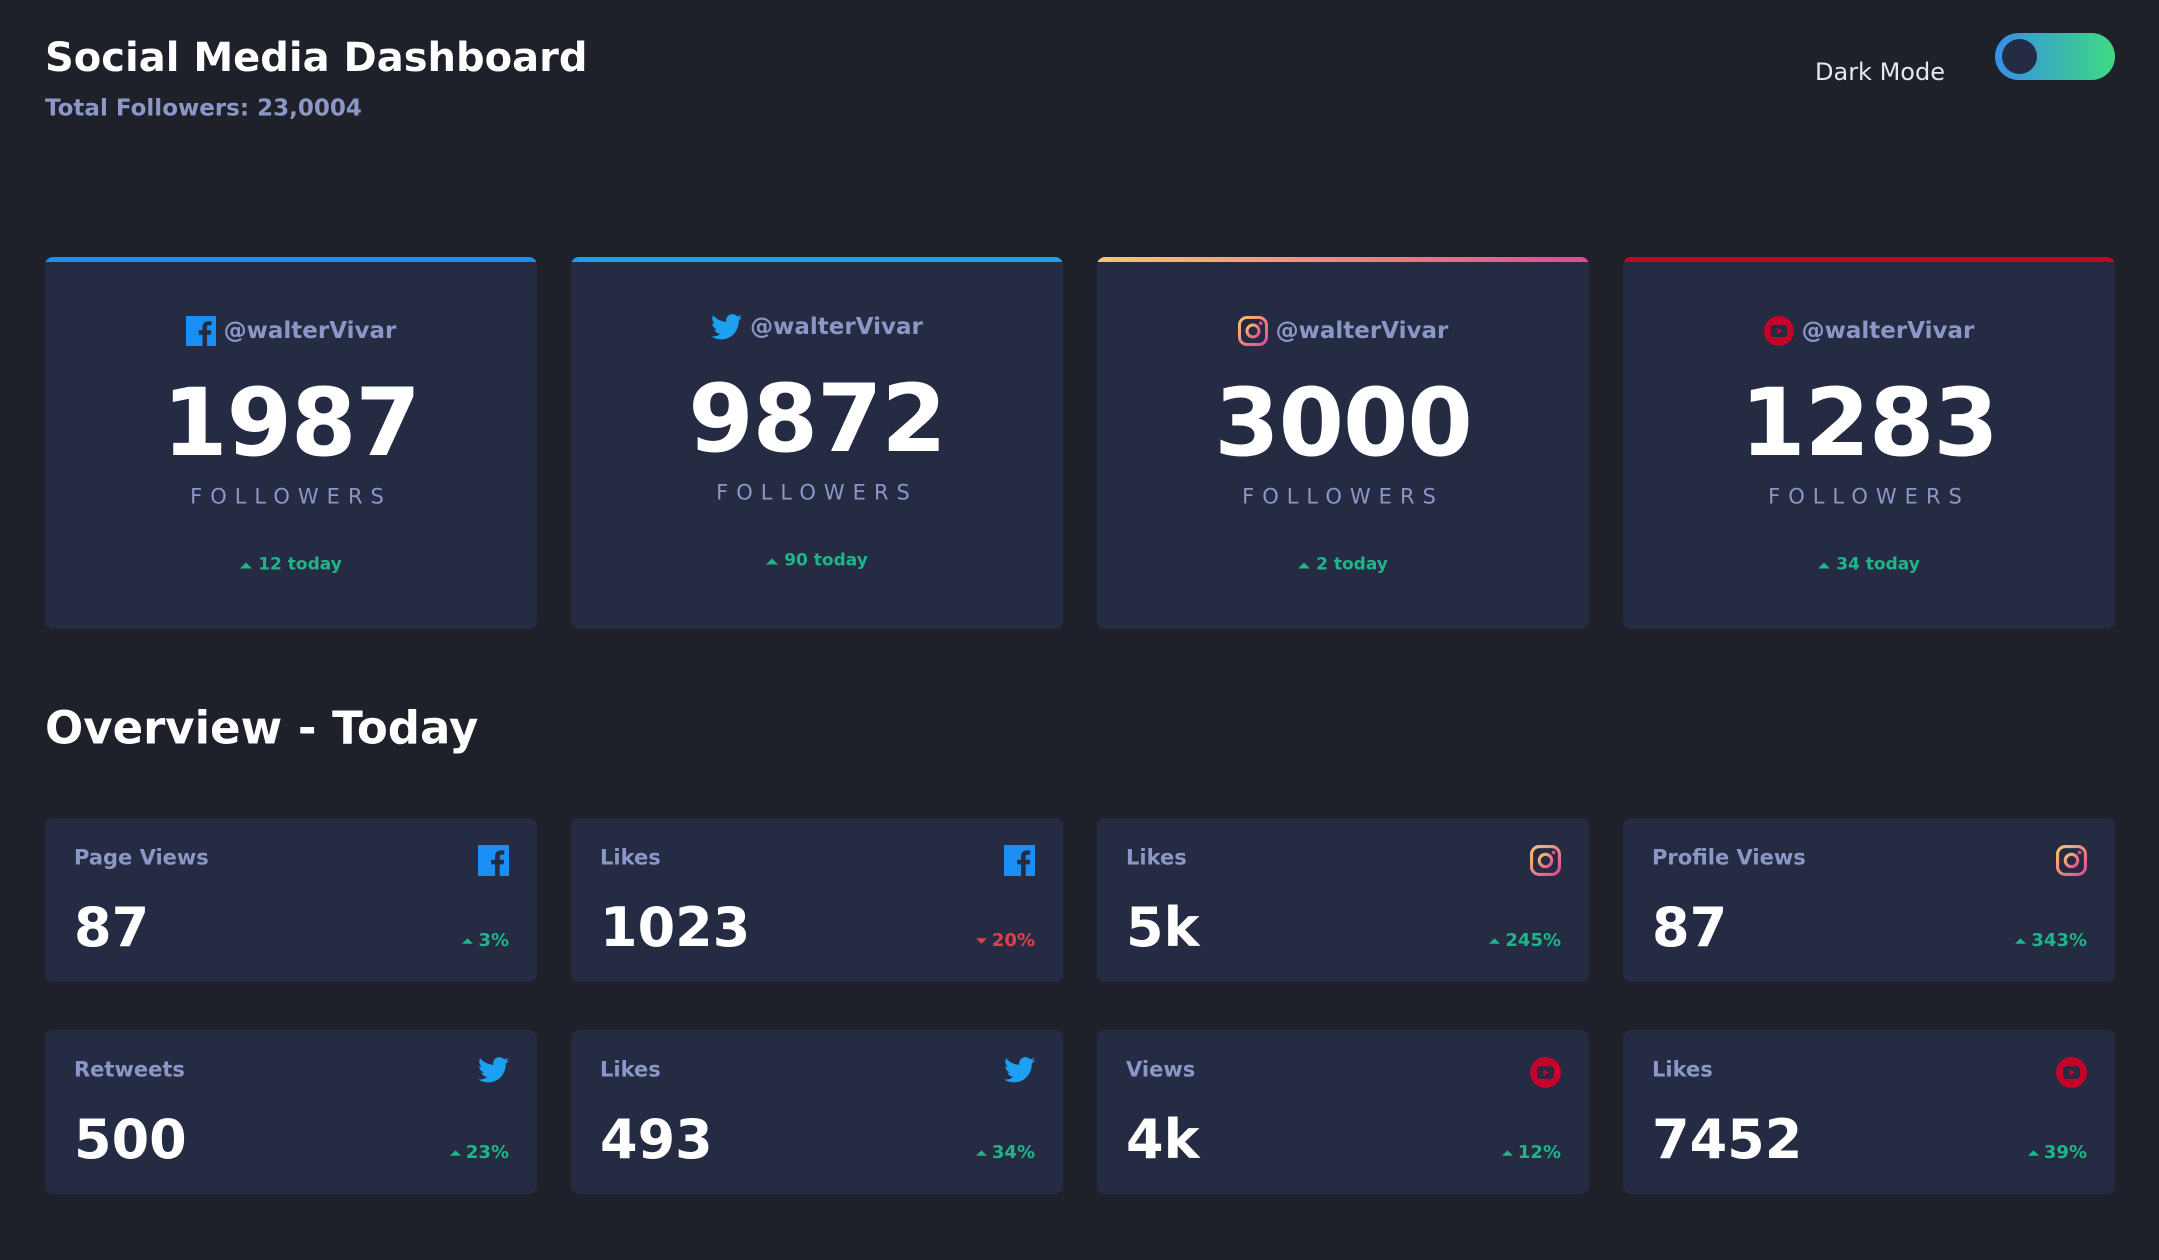 The width and height of the screenshot is (2159, 1260). What do you see at coordinates (291, 1112) in the screenshot?
I see `overview-card: Retweets 500 23%` at bounding box center [291, 1112].